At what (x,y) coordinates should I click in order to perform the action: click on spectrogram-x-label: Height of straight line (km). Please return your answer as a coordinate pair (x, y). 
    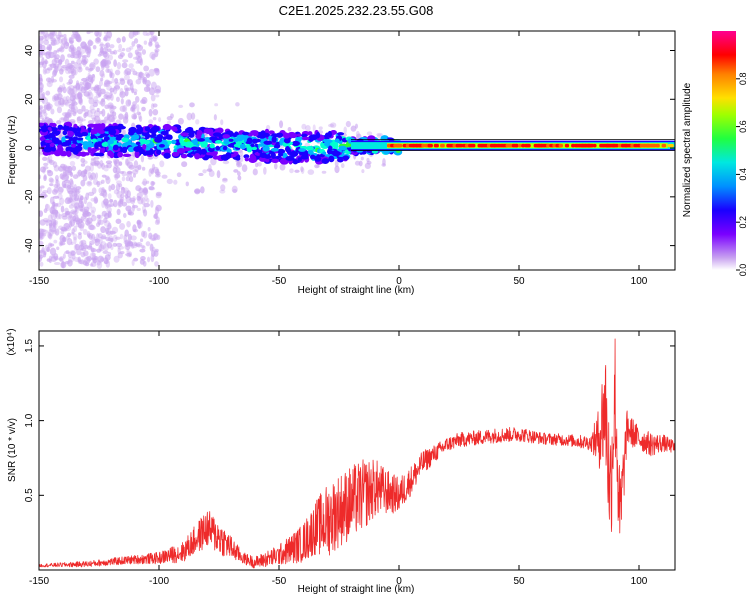
    Looking at the image, I should click on (356, 290).